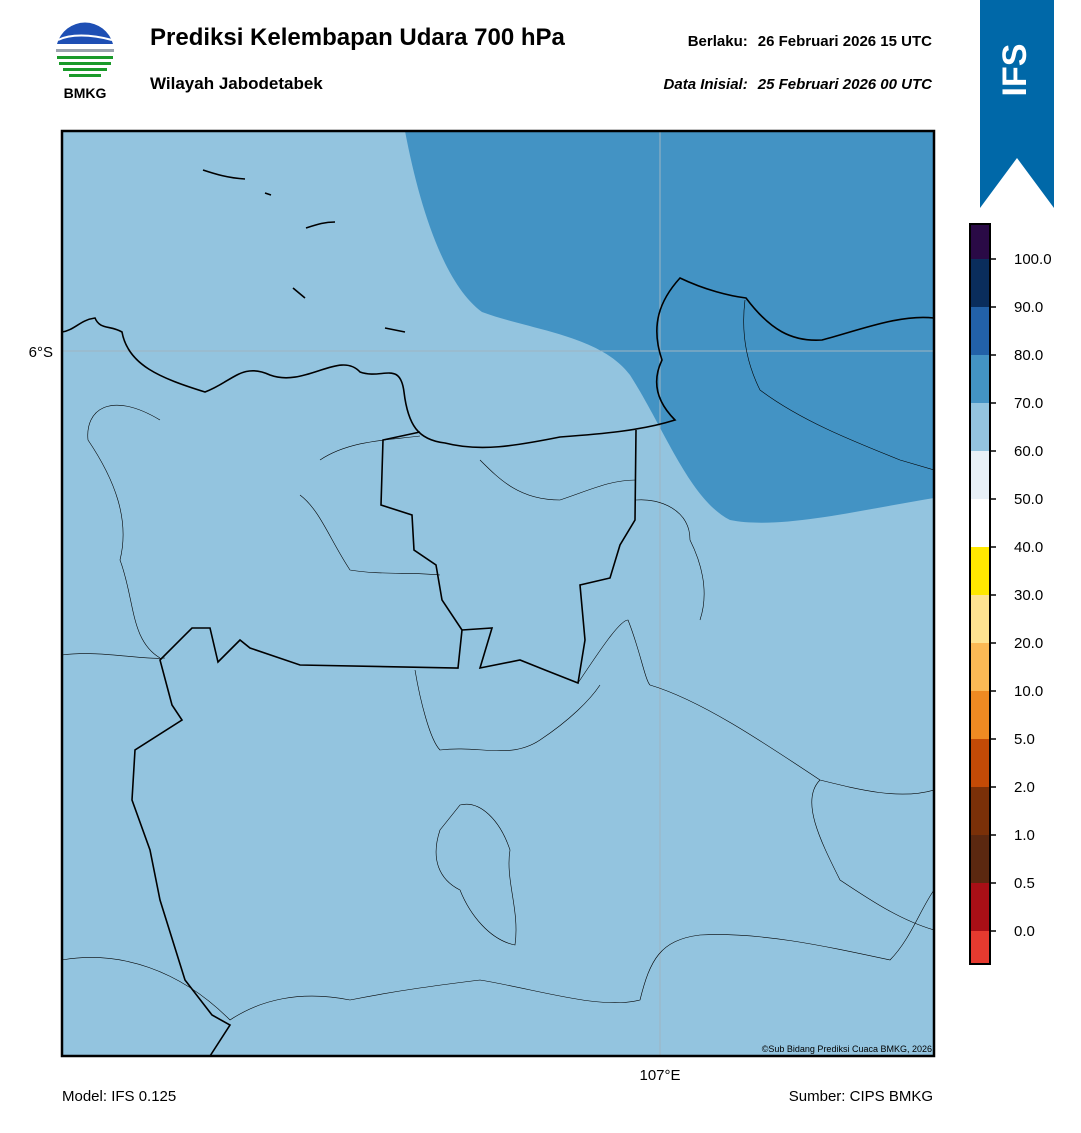 The image size is (1081, 1133). What do you see at coordinates (41, 352) in the screenshot?
I see `lat-label: 6°S` at bounding box center [41, 352].